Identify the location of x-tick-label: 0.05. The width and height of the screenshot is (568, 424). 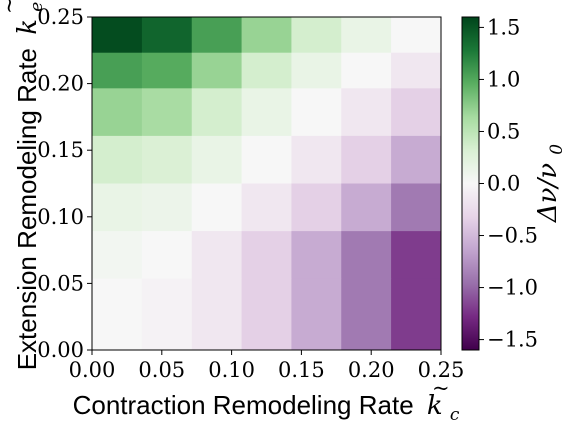
(161, 370).